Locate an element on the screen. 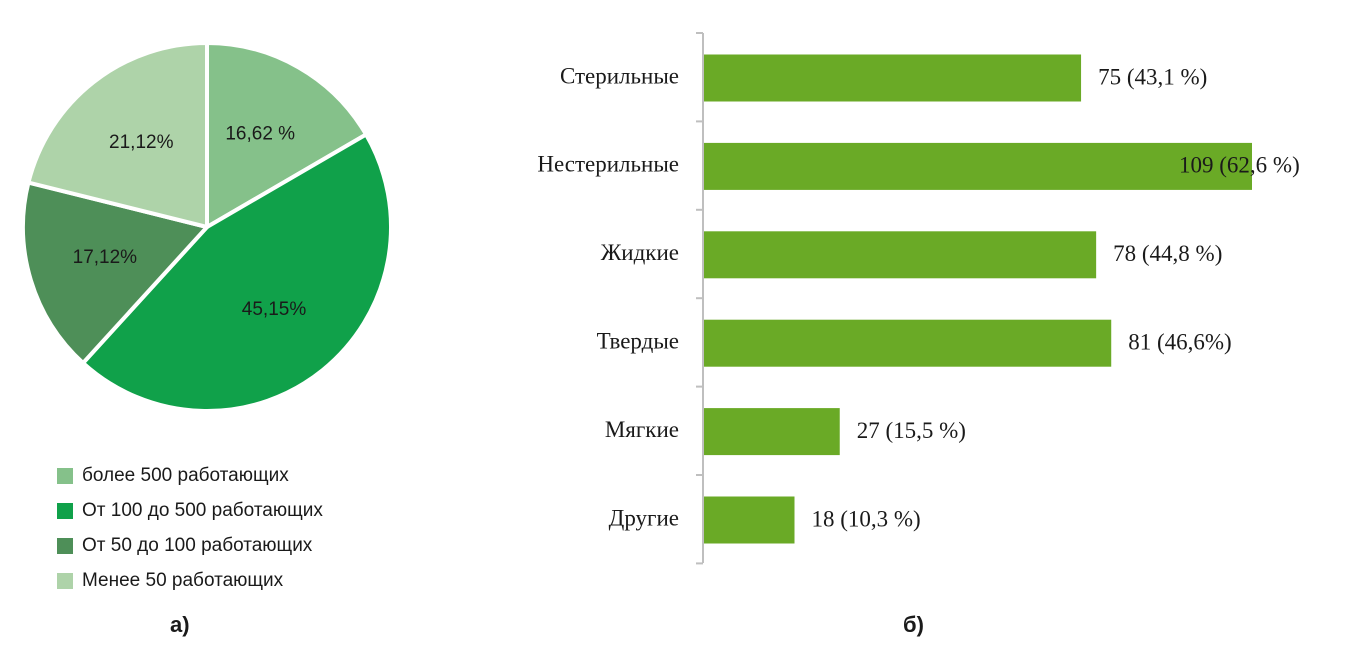  legend-item: От 50 до 100 работающих is located at coordinates (190, 545).